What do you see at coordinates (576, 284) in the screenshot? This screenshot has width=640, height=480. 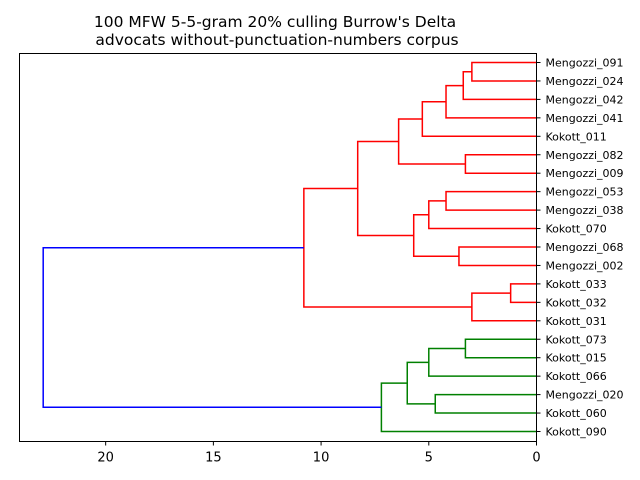 I see `leaf-label: Kokott_033` at bounding box center [576, 284].